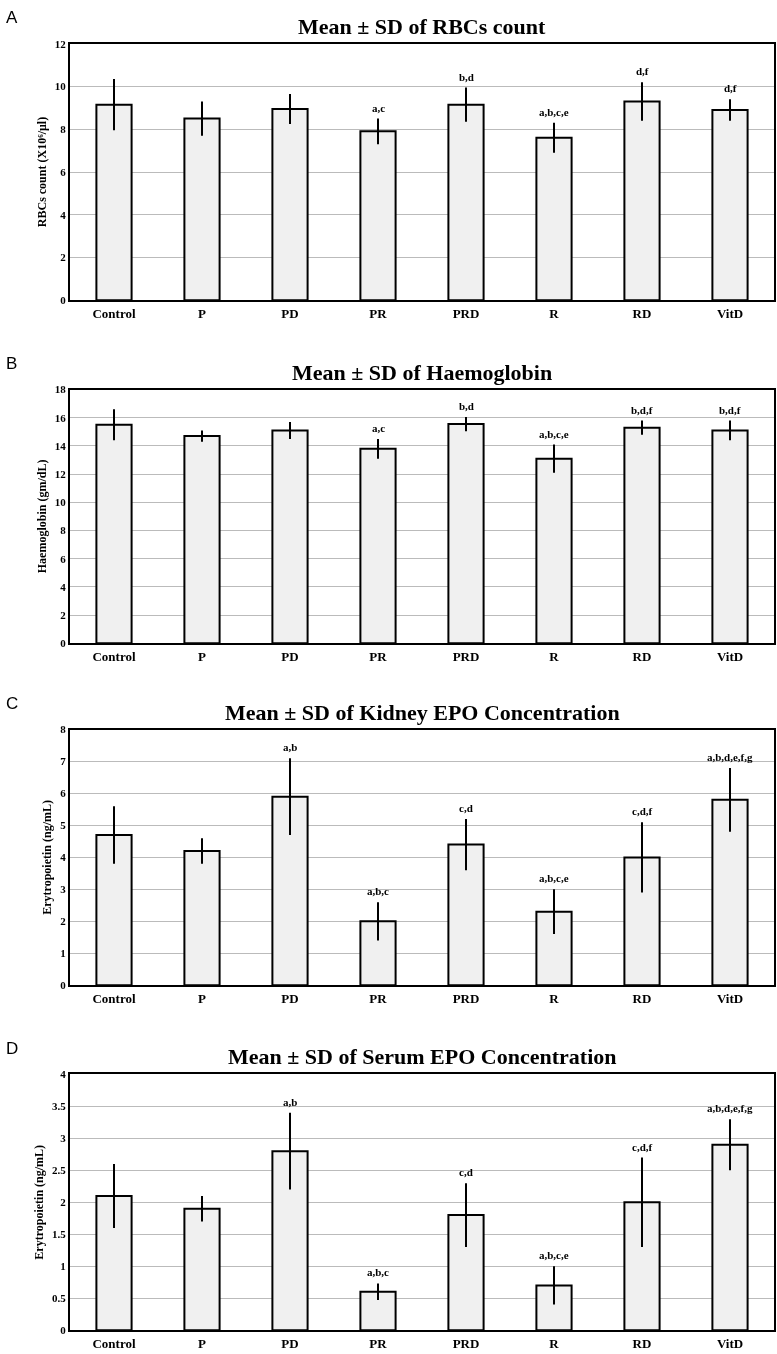 The width and height of the screenshot is (777, 1354). Describe the element at coordinates (12, 363) in the screenshot. I see `text: B` at that location.